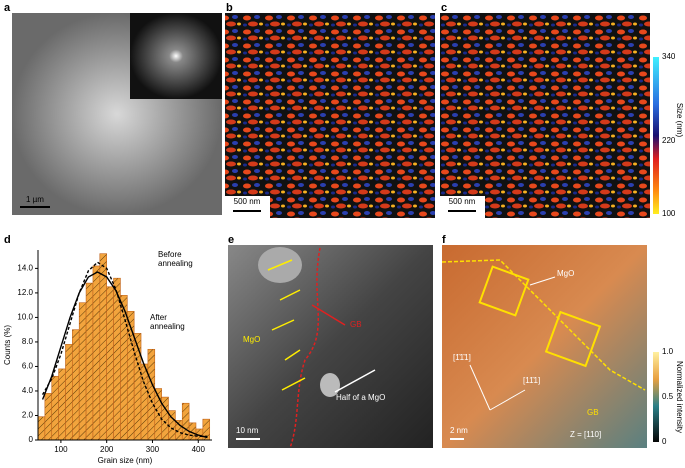 The height and width of the screenshot is (468, 685). I want to click on colorbar-tick: 0, so click(664, 441).